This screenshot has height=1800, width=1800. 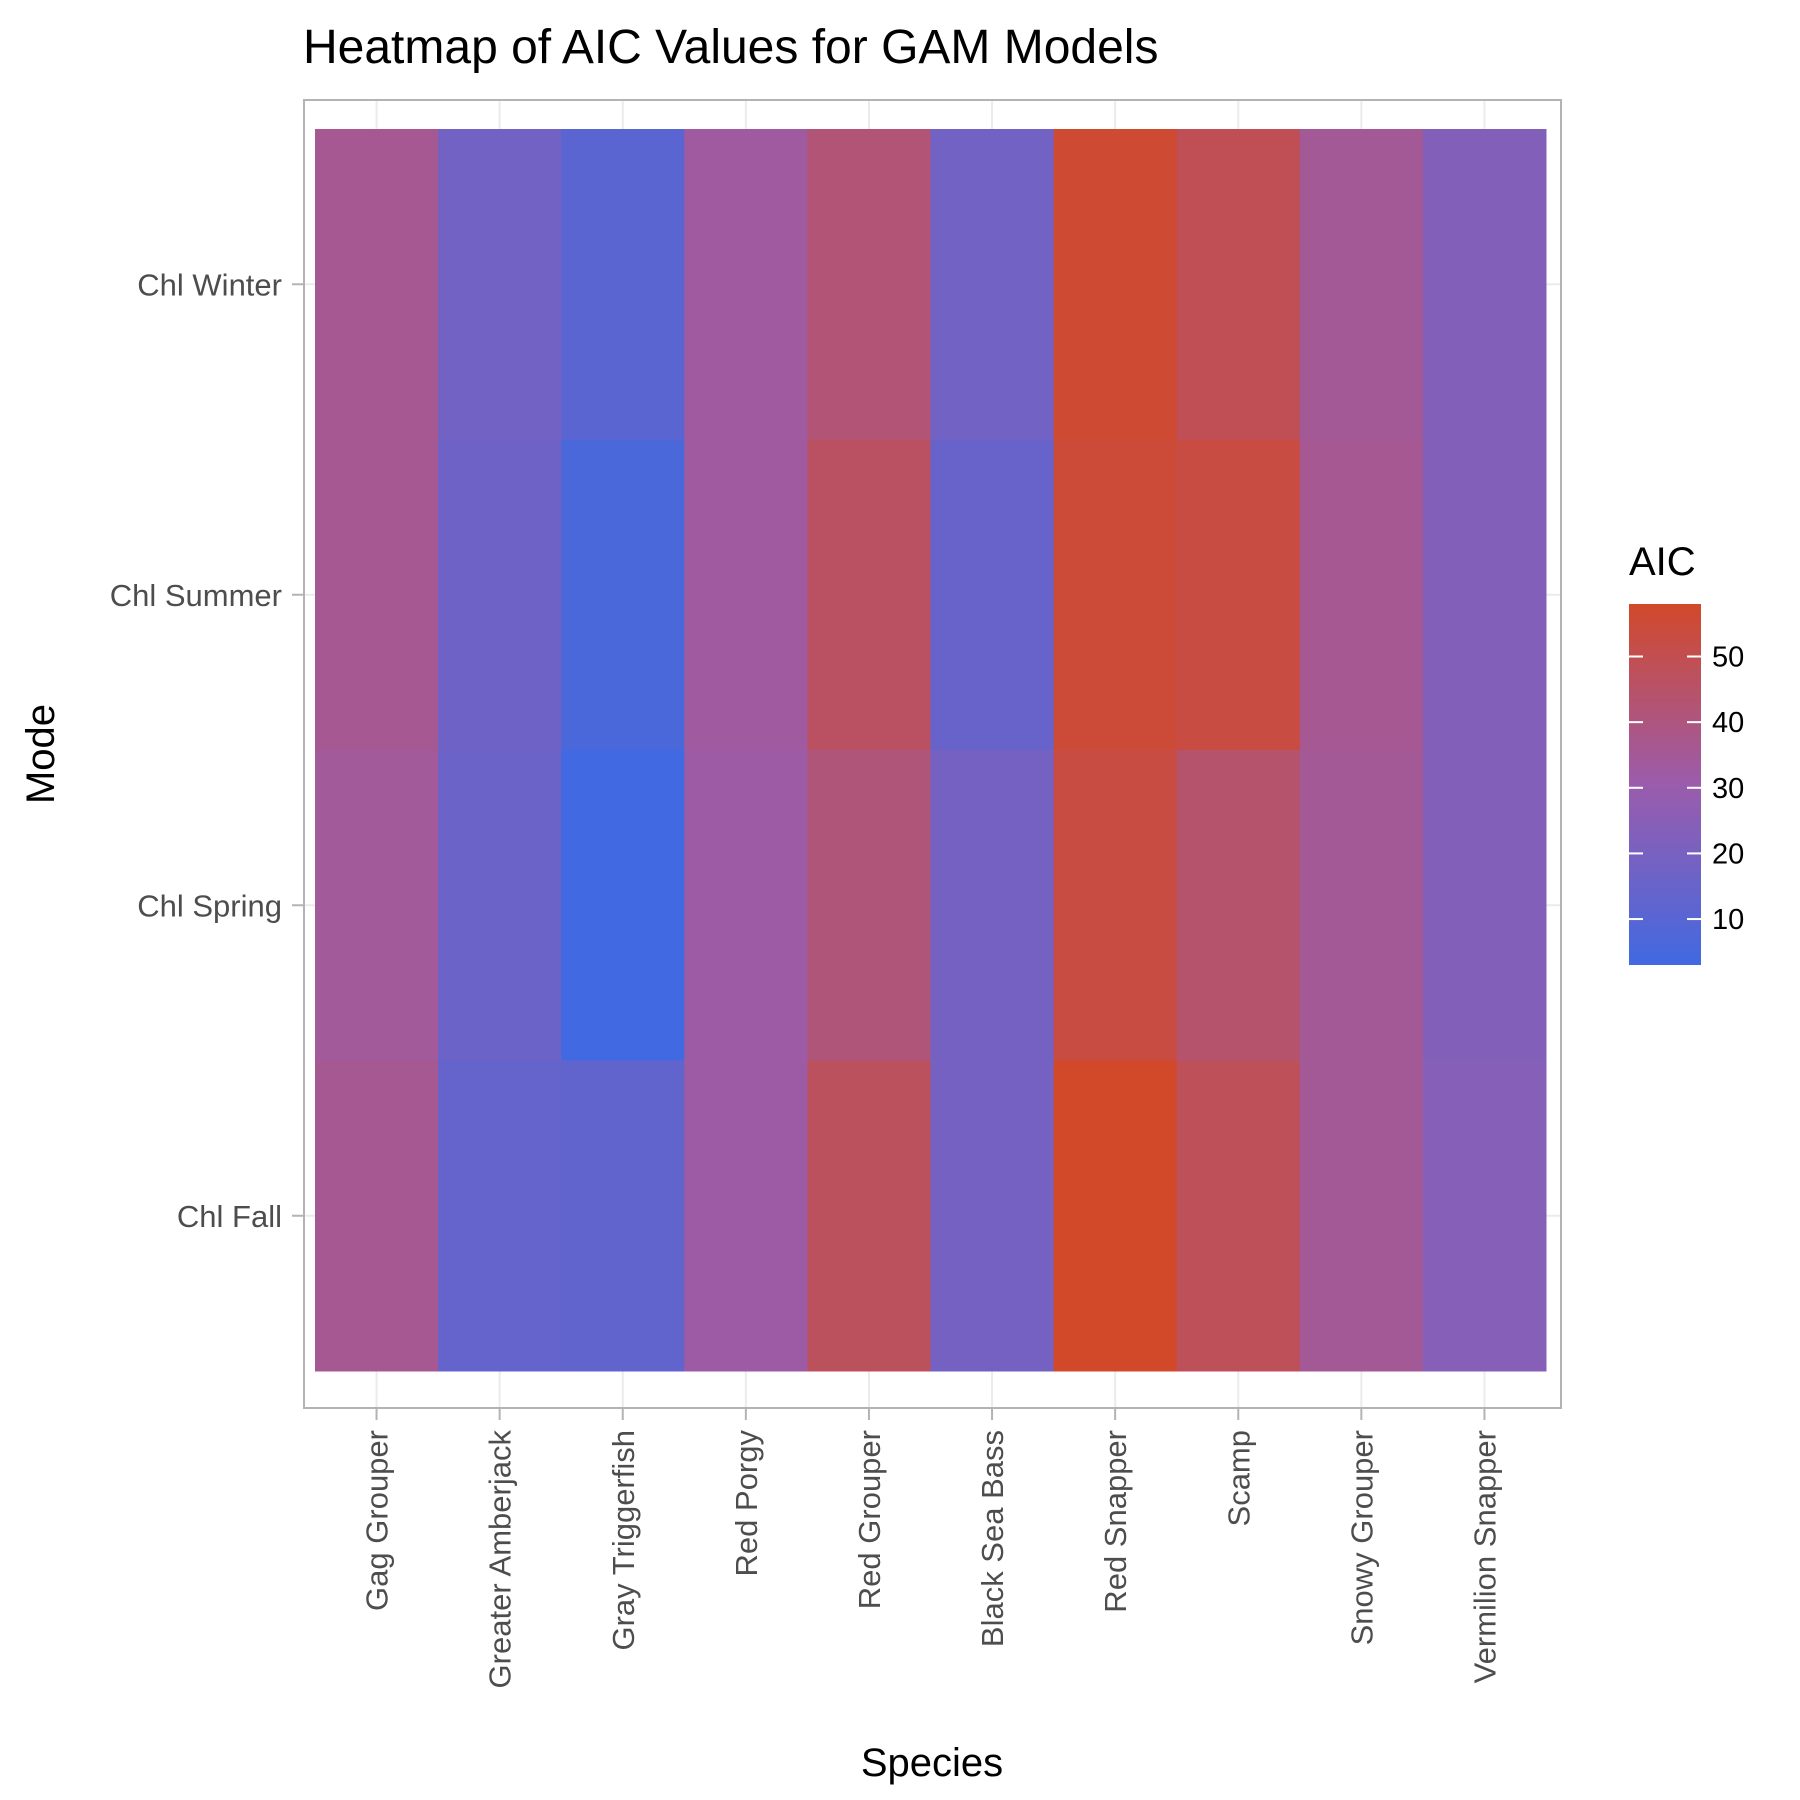 What do you see at coordinates (229, 1216) in the screenshot?
I see `y-tick-label: Chl Fall` at bounding box center [229, 1216].